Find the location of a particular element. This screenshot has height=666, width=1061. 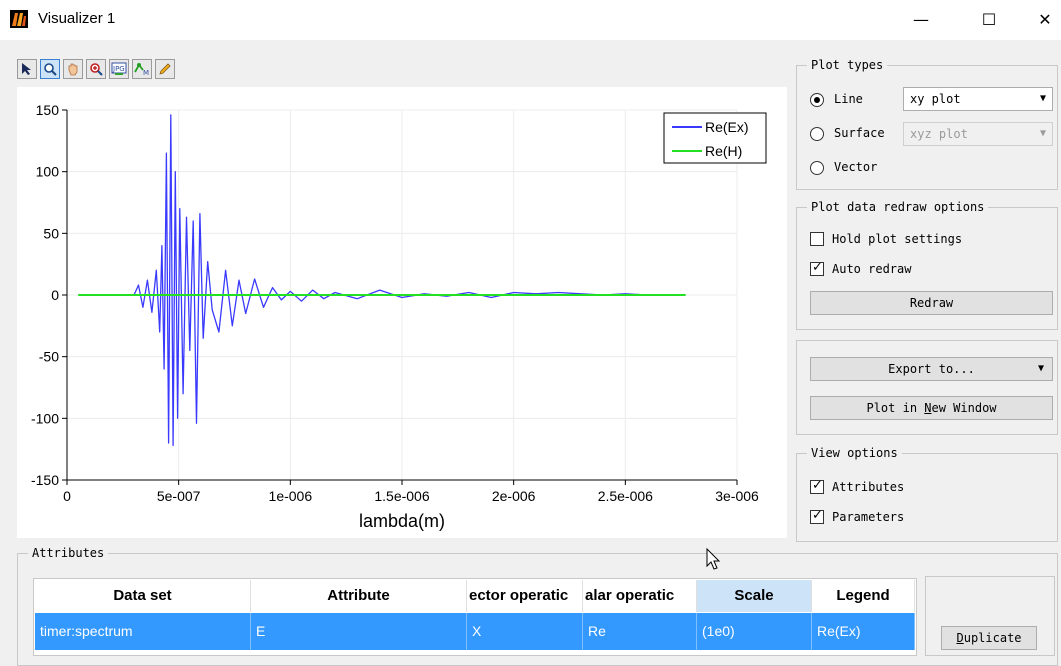

pencil-icon is located at coordinates (165, 69).